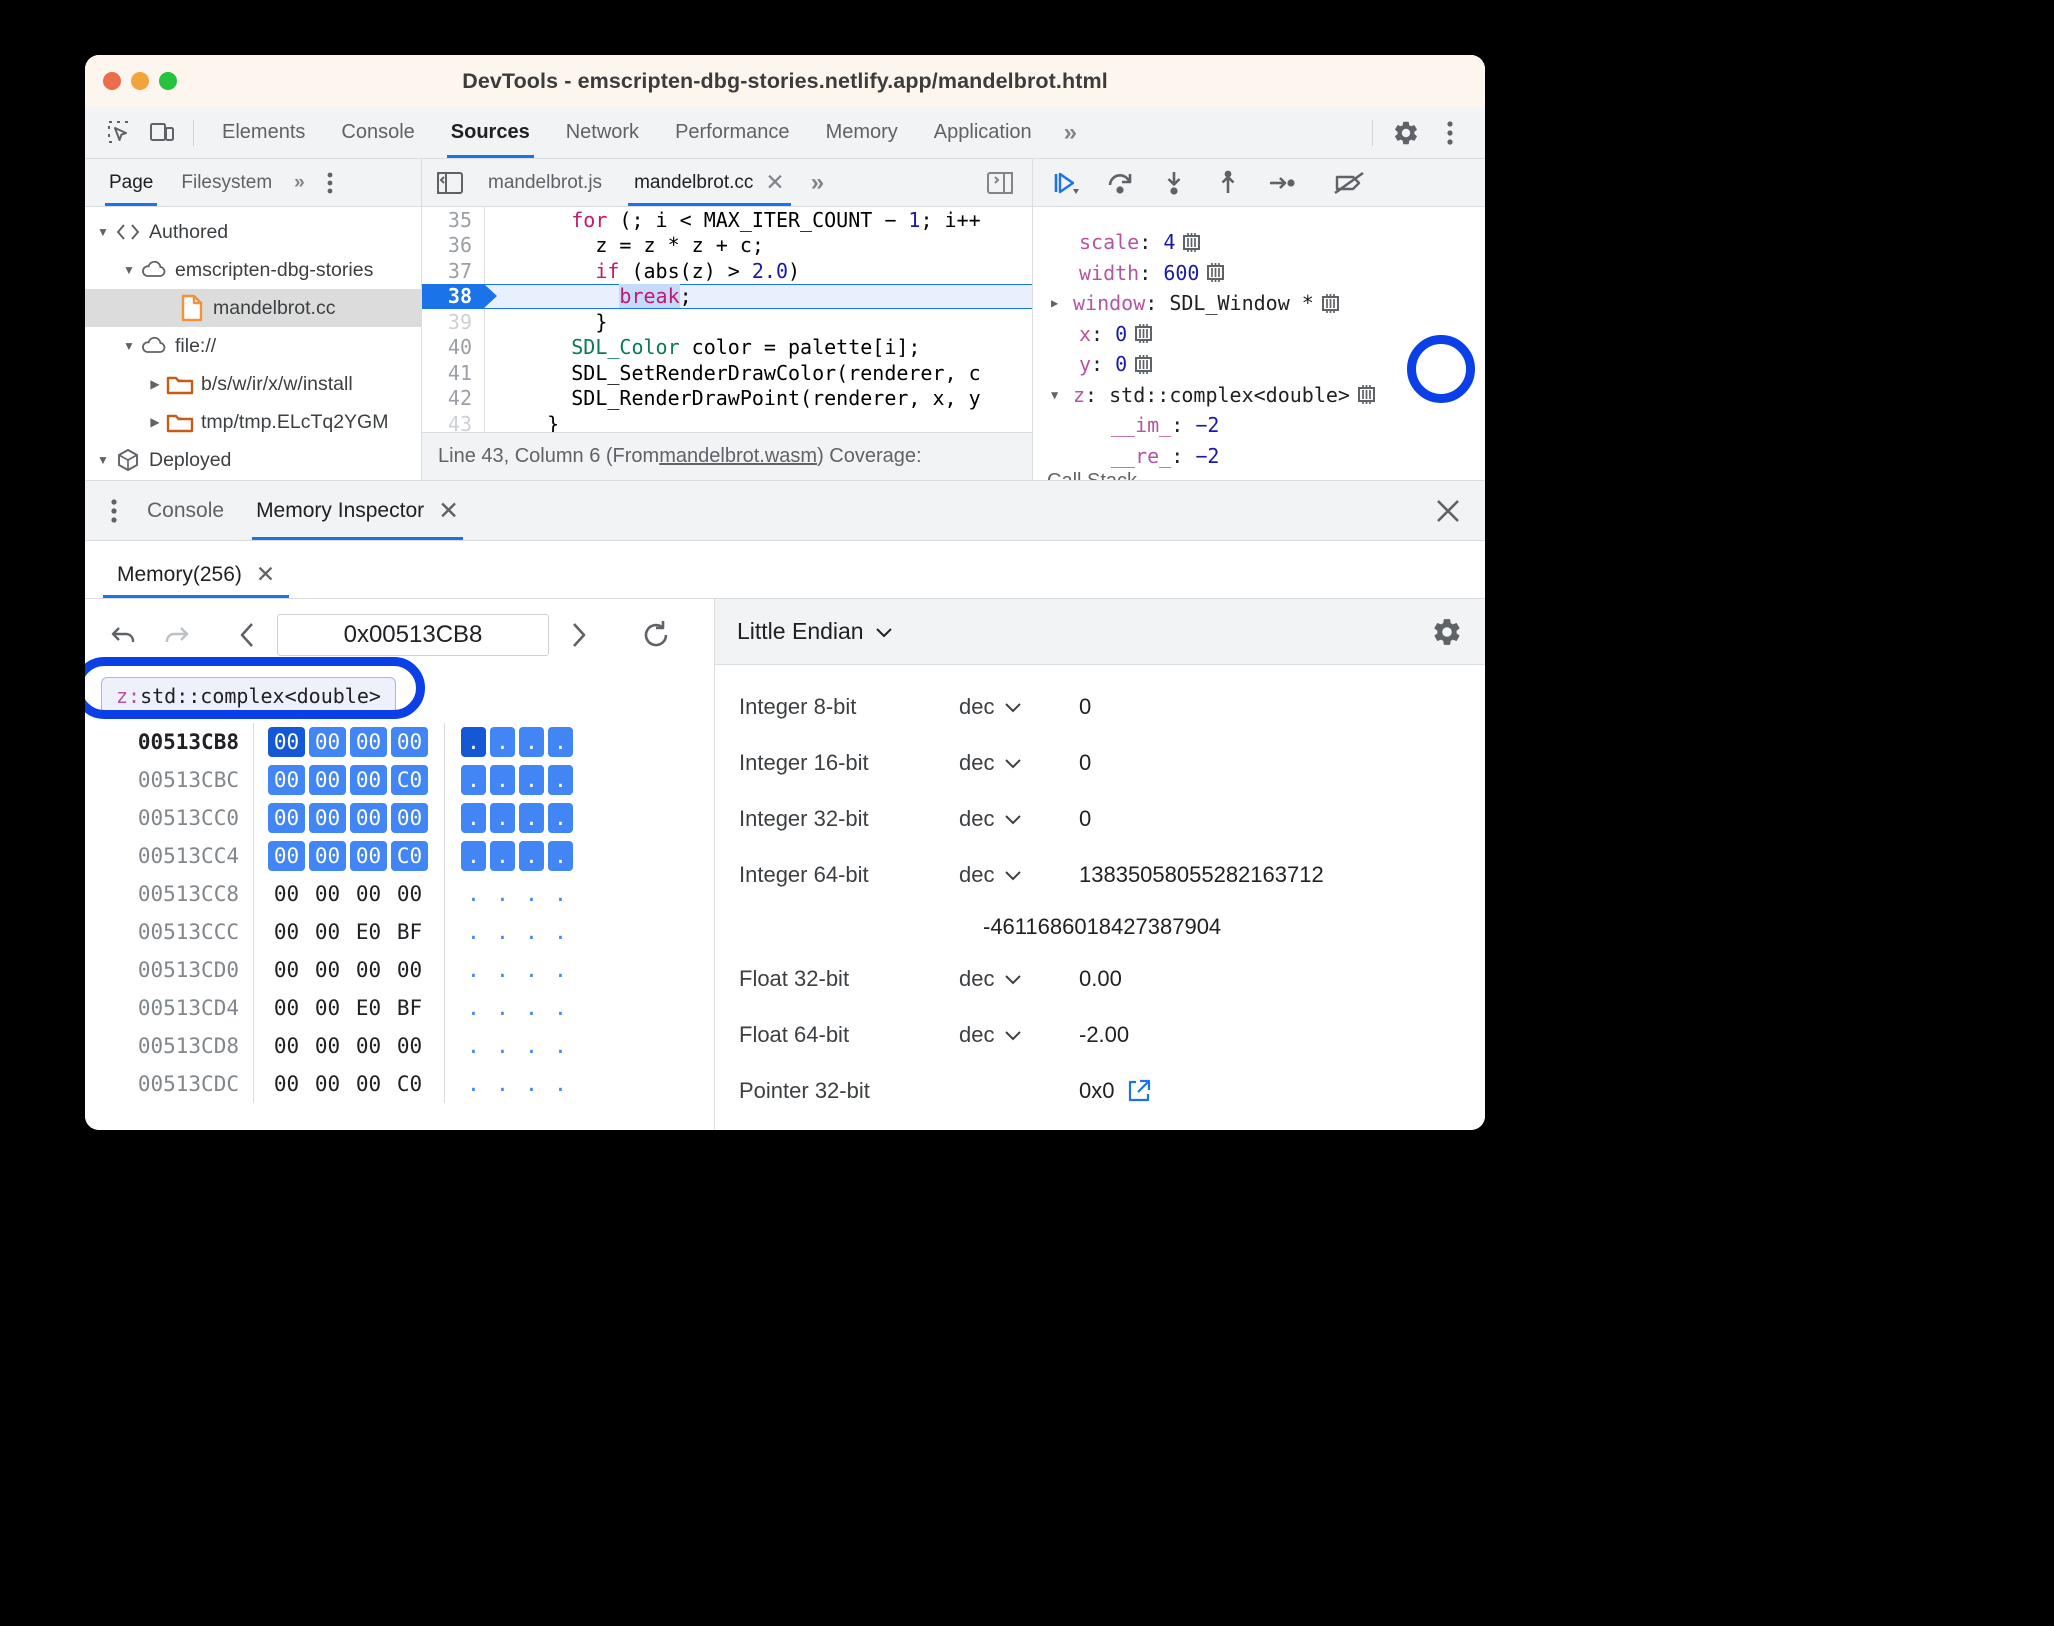 The width and height of the screenshot is (2054, 1626). What do you see at coordinates (409, 932) in the screenshot?
I see `hex-byte: BF` at bounding box center [409, 932].